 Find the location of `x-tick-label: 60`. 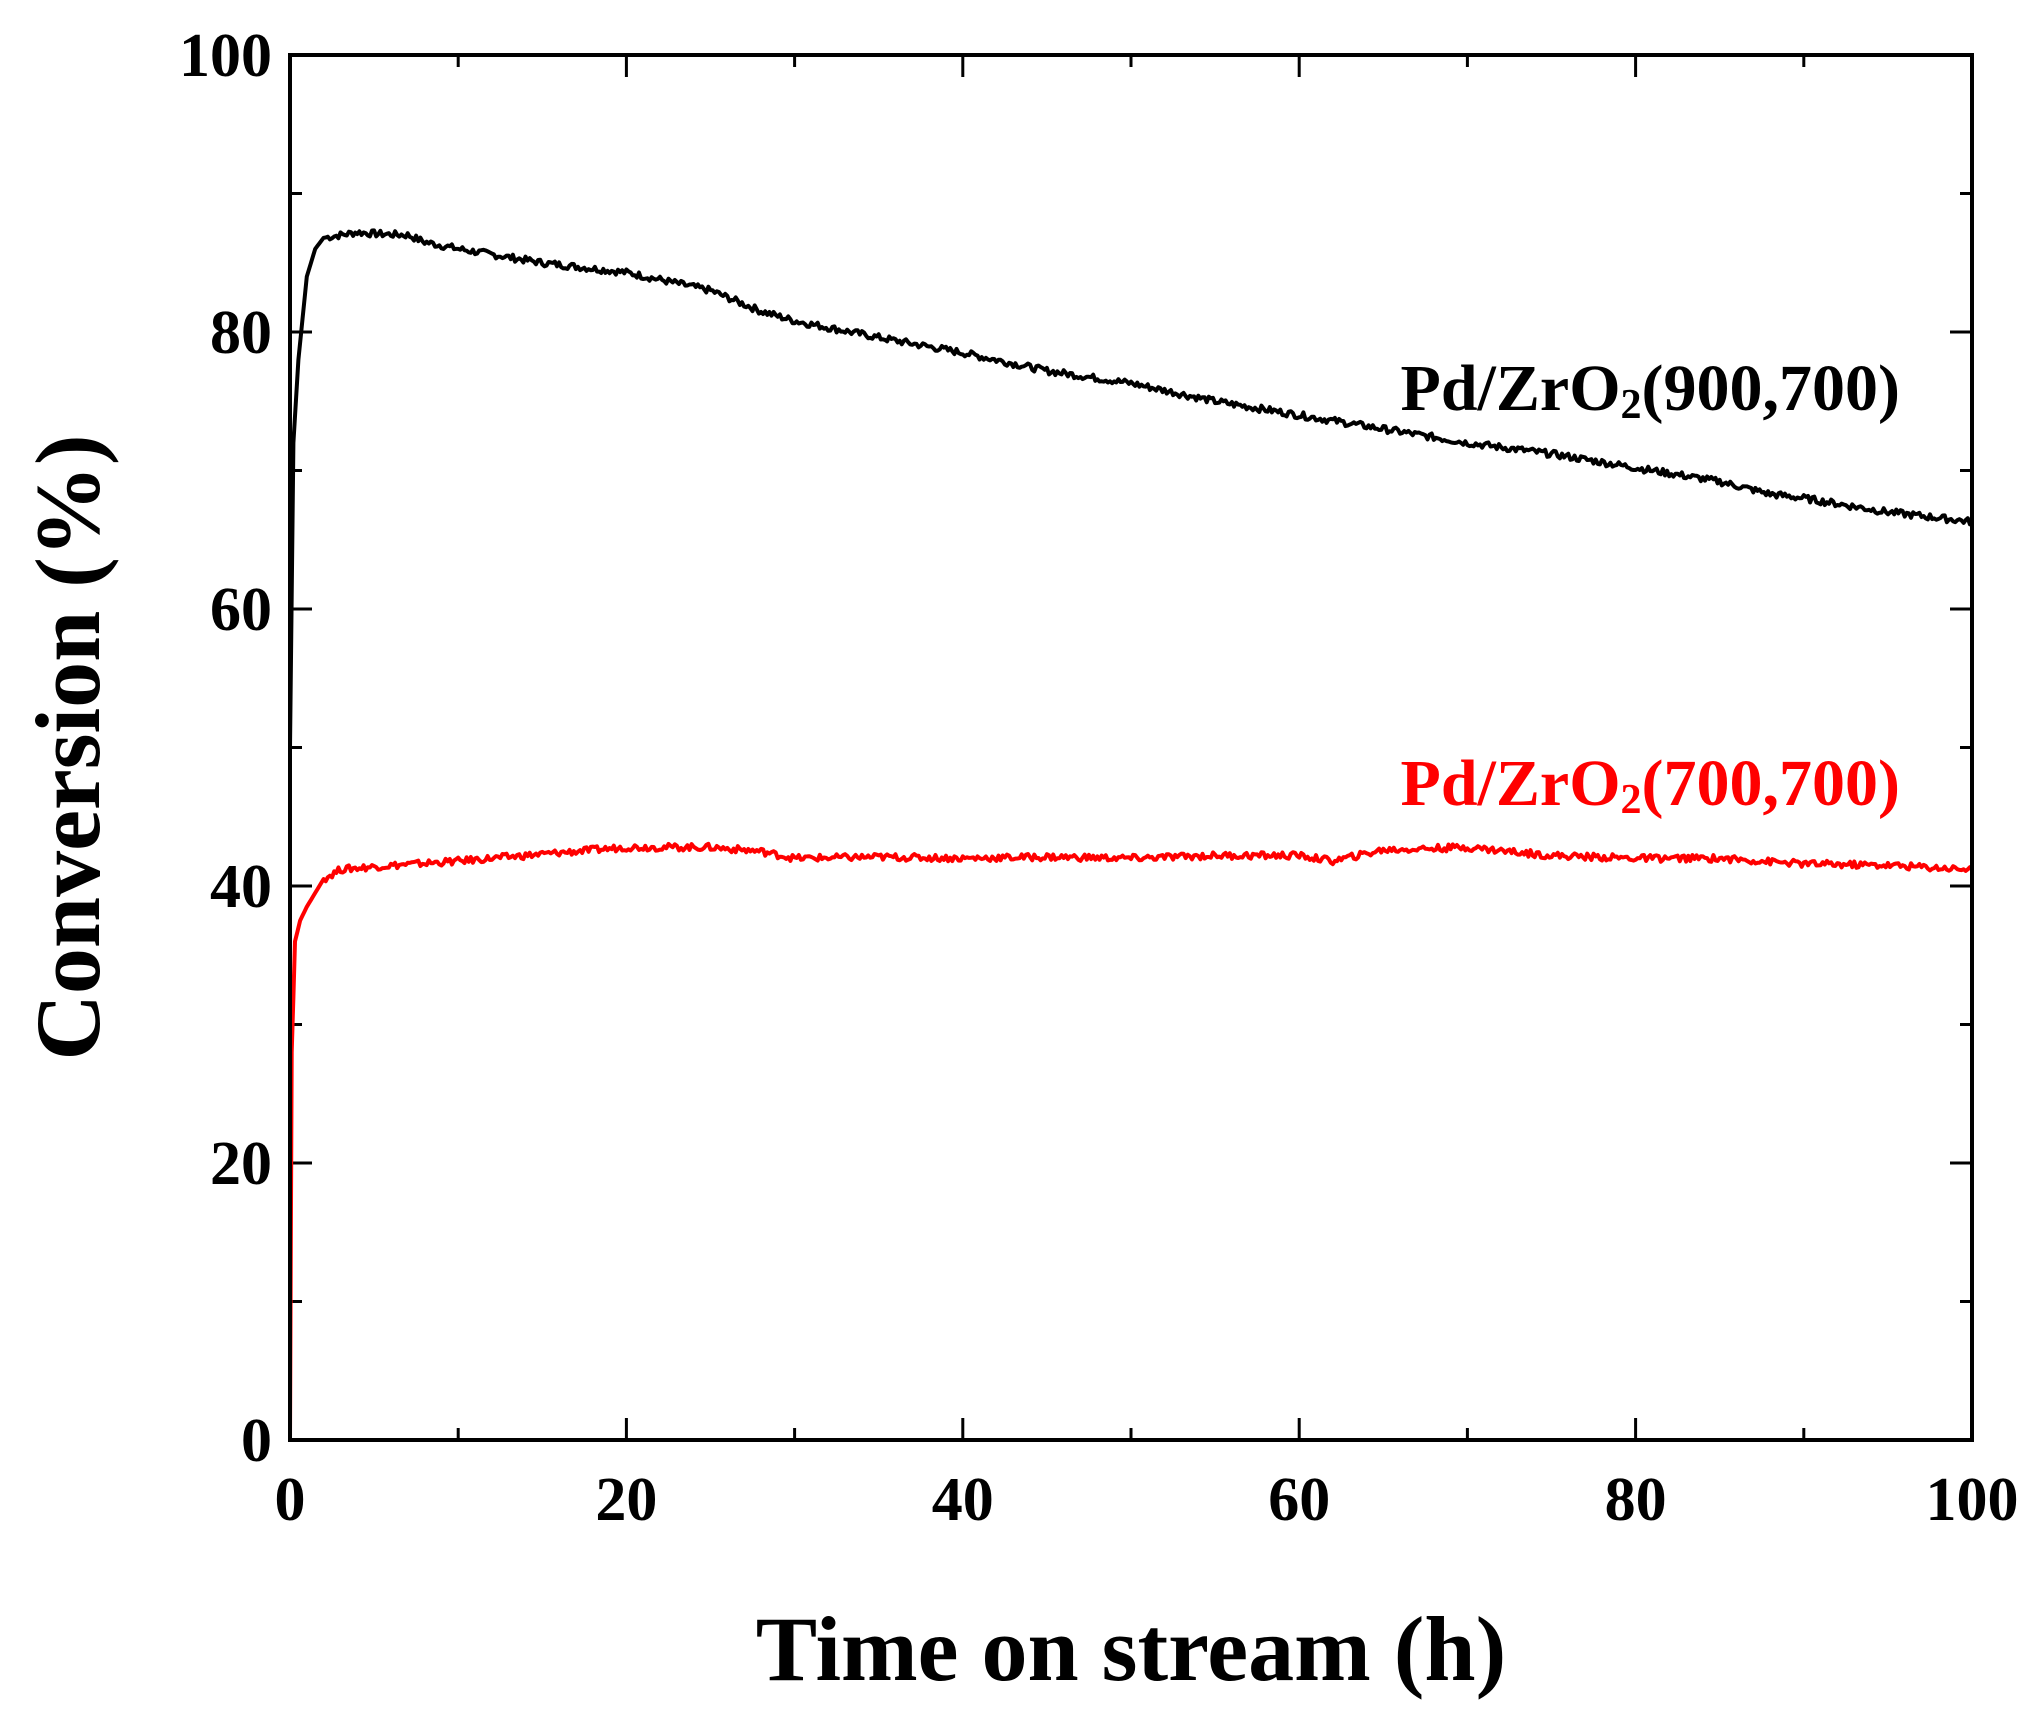

x-tick-label: 60 is located at coordinates (1299, 1500).